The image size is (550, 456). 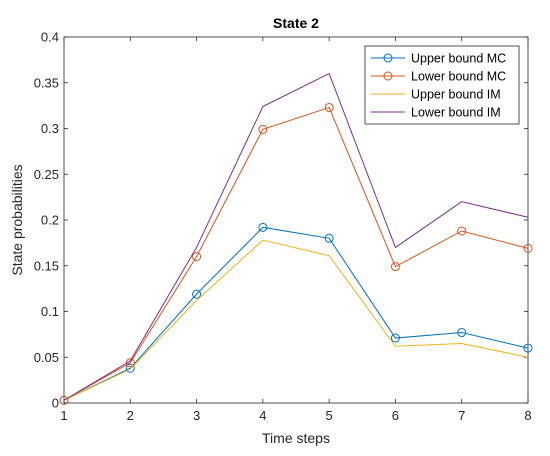 I want to click on legend-item: Upper bound IM, so click(x=436, y=95).